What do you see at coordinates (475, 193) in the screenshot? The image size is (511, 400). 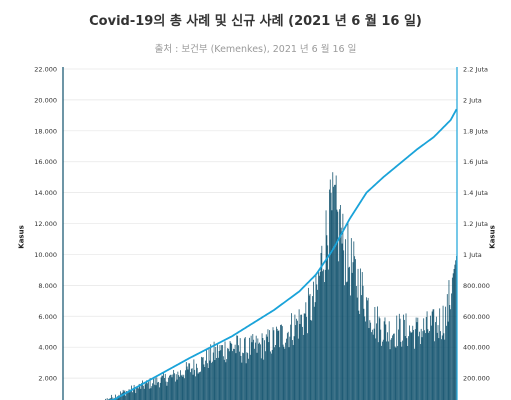 I see `y2-tick-label: 1.4 Juta` at bounding box center [475, 193].